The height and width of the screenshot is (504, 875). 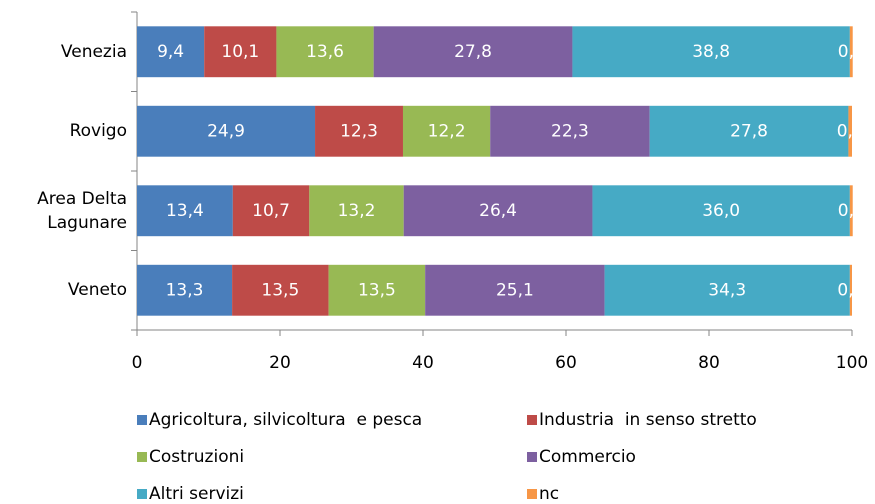 I want to click on value-label: 36,0, so click(x=721, y=211).